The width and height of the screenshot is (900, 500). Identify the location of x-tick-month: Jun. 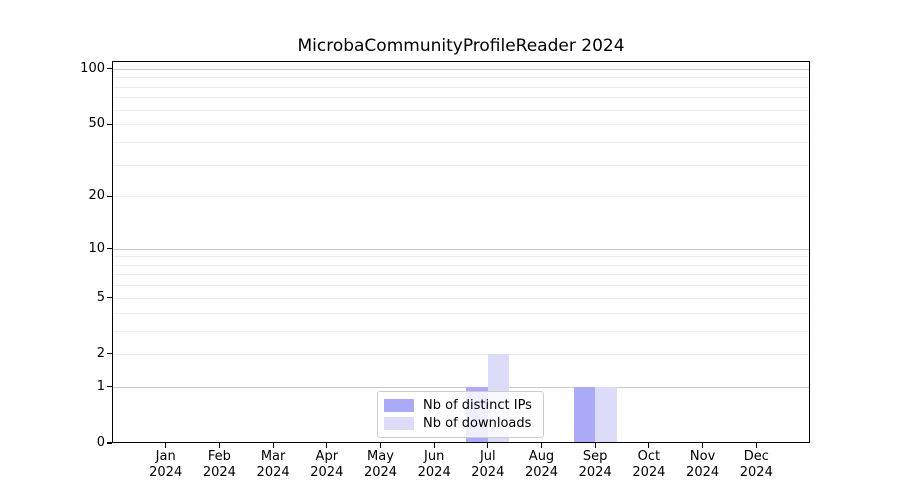
(434, 456).